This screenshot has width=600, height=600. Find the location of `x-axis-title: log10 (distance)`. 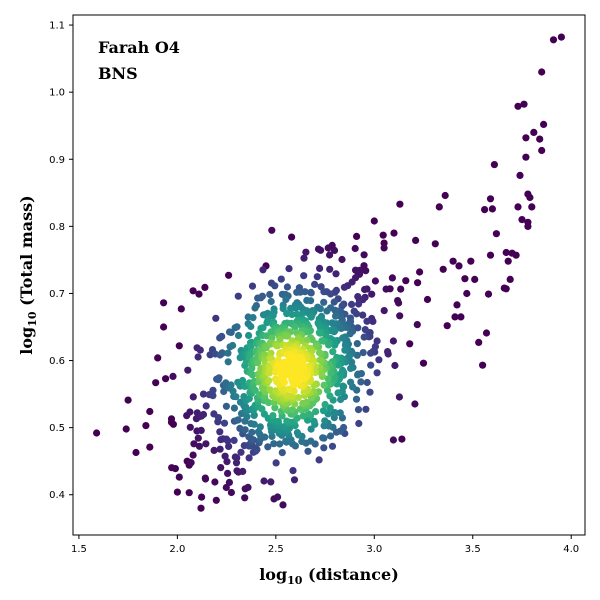

x-axis-title: log10 (distance) is located at coordinates (329, 576).